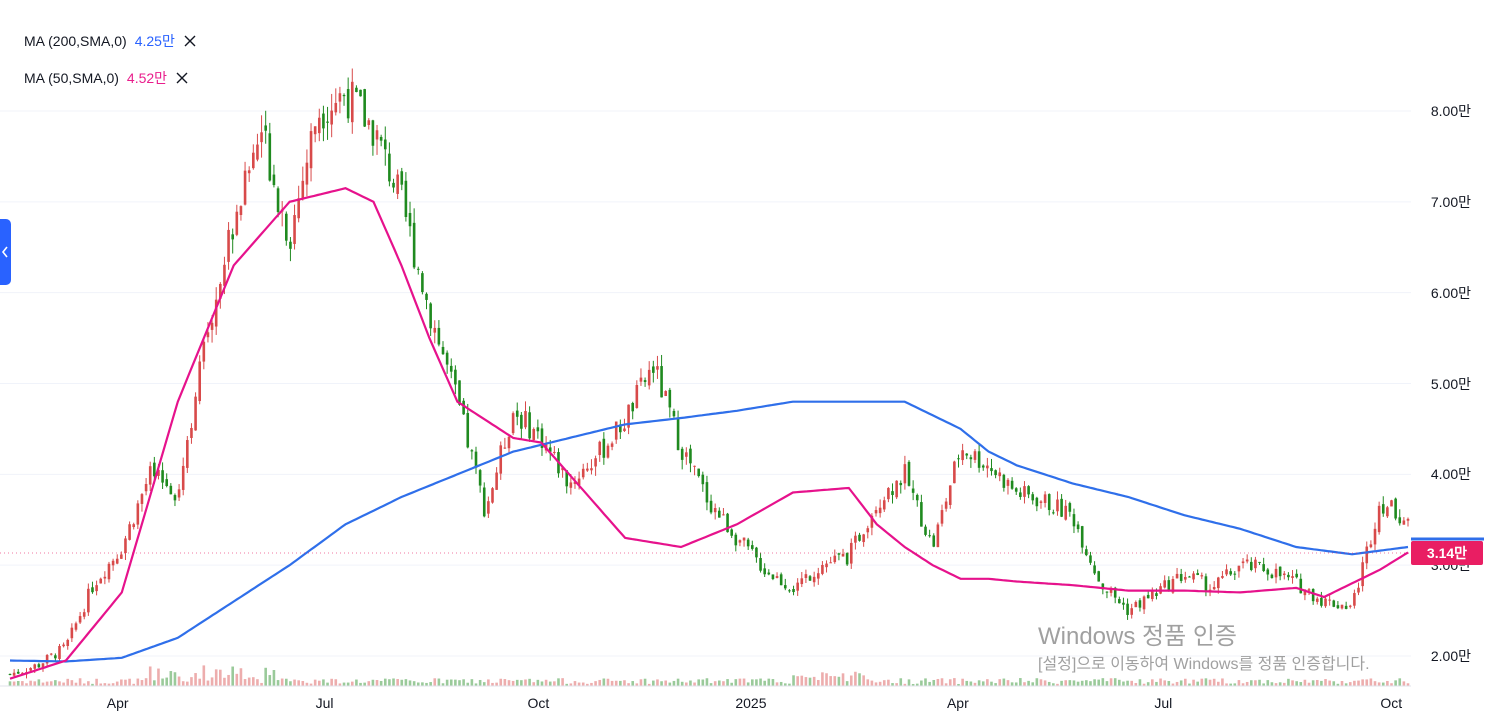 The width and height of the screenshot is (1489, 716). Describe the element at coordinates (1450, 201) in the screenshot. I see `y-tick-label: 7.00만` at that location.